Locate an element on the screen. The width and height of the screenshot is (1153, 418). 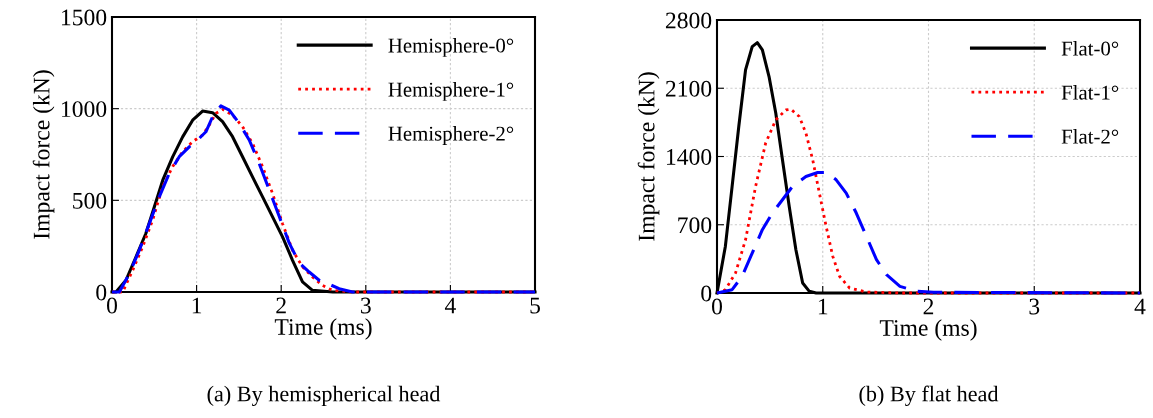
legend-label: Flat-1° is located at coordinates (1090, 92).